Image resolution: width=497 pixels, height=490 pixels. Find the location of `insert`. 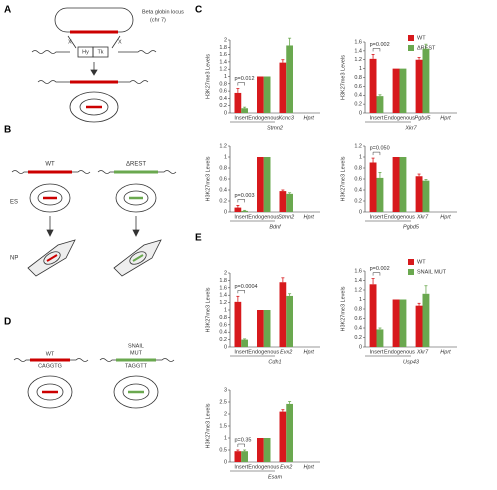

insert is located at coordinates (52, 258).